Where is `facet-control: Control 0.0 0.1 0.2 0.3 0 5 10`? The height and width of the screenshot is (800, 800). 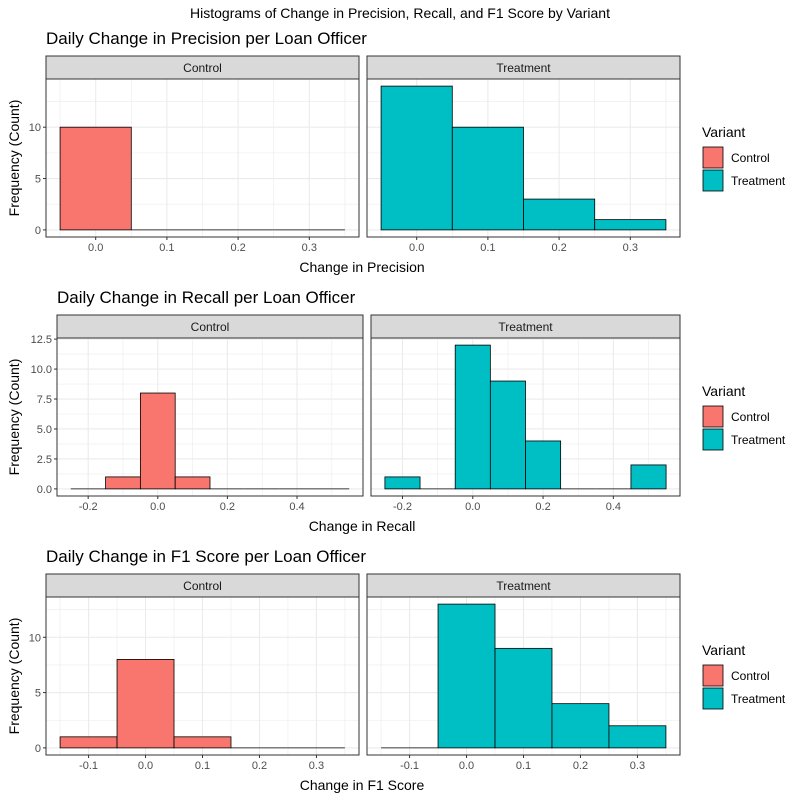 facet-control: Control 0.0 0.1 0.2 0.3 0 5 10 is located at coordinates (194, 154).